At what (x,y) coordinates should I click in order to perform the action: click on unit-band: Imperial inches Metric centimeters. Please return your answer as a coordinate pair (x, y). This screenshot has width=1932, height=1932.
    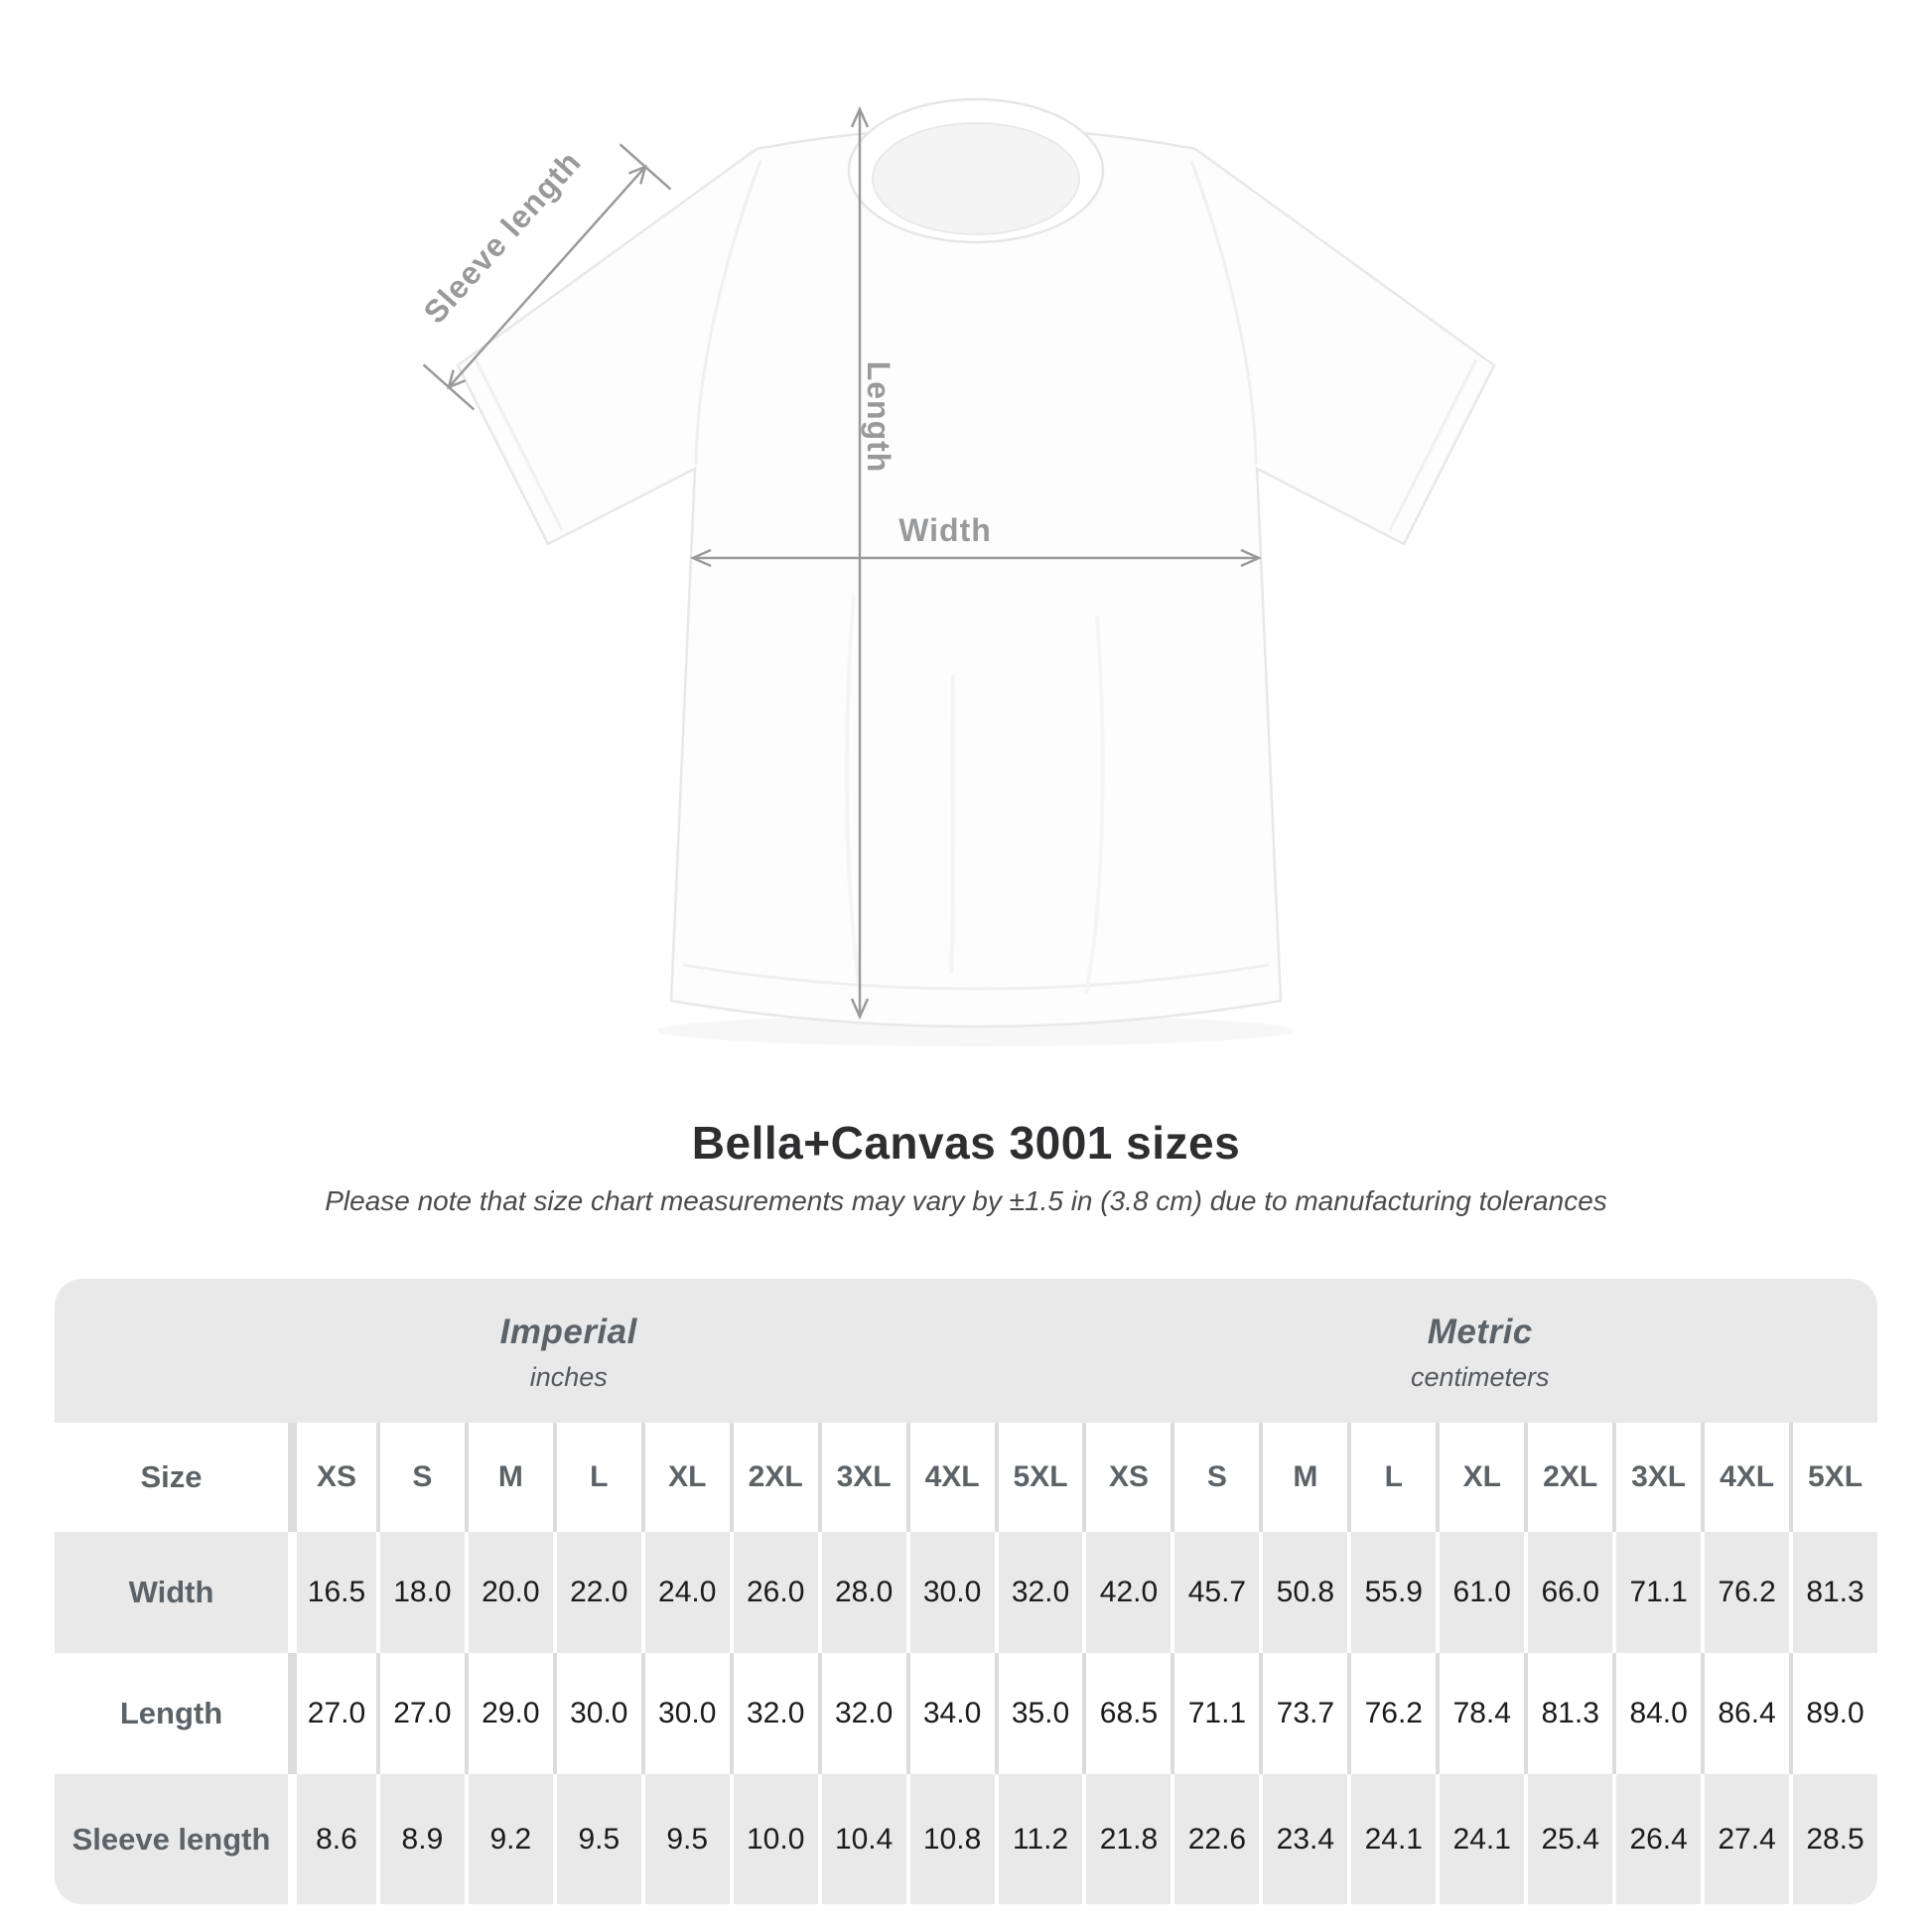
    Looking at the image, I should click on (966, 1351).